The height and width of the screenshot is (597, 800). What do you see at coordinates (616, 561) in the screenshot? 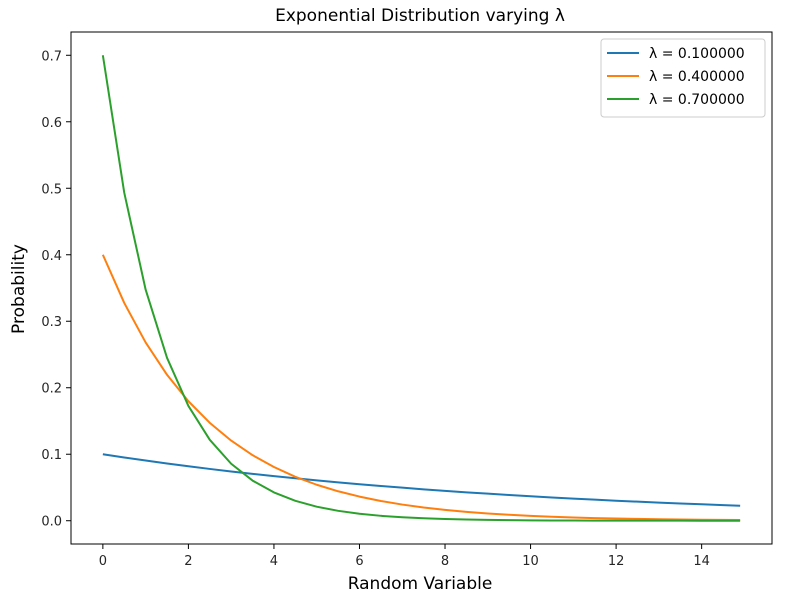
I see `x-tick-label: 12` at bounding box center [616, 561].